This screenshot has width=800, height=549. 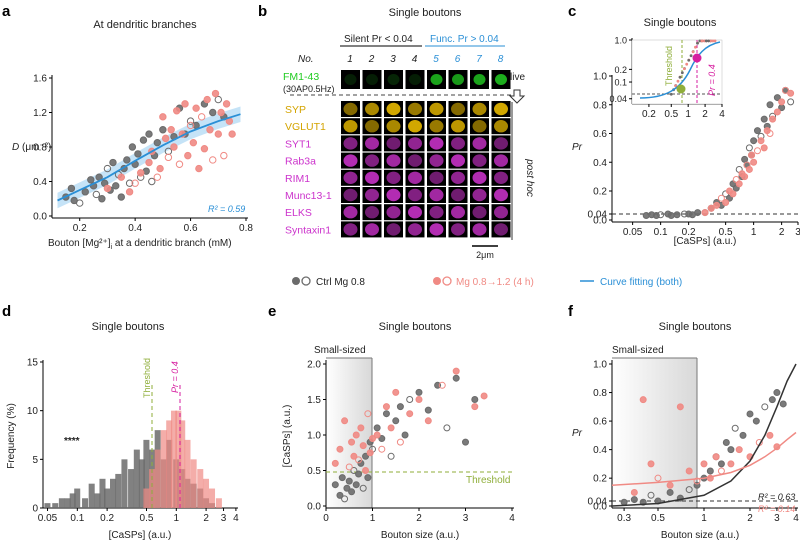 What do you see at coordinates (649, 114) in the screenshot?
I see `panel-c-inset-x-tick-label: 0.2` at bounding box center [649, 114].